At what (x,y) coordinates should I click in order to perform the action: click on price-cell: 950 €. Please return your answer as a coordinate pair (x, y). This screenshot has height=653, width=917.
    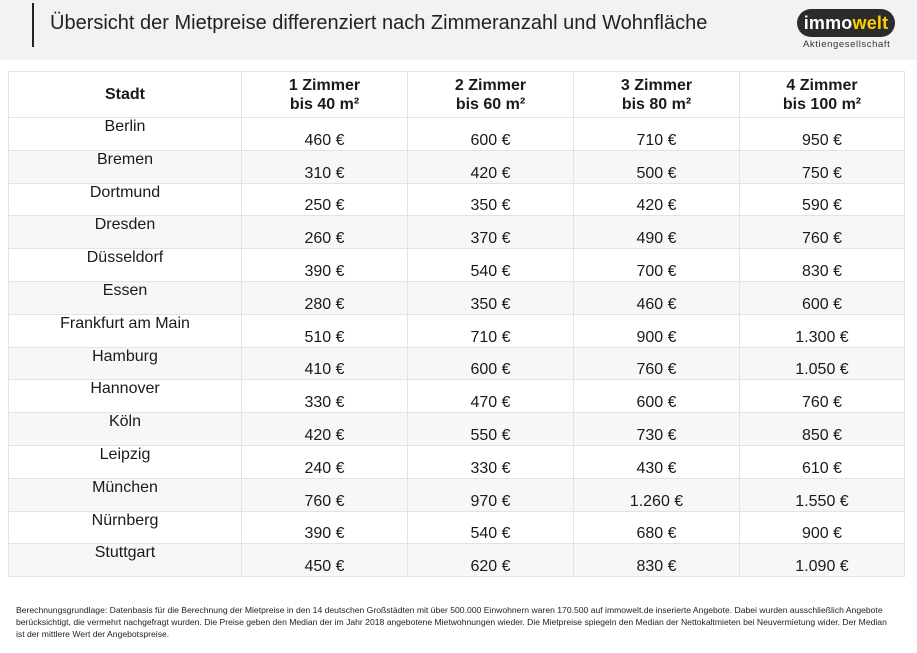
    Looking at the image, I should click on (822, 134).